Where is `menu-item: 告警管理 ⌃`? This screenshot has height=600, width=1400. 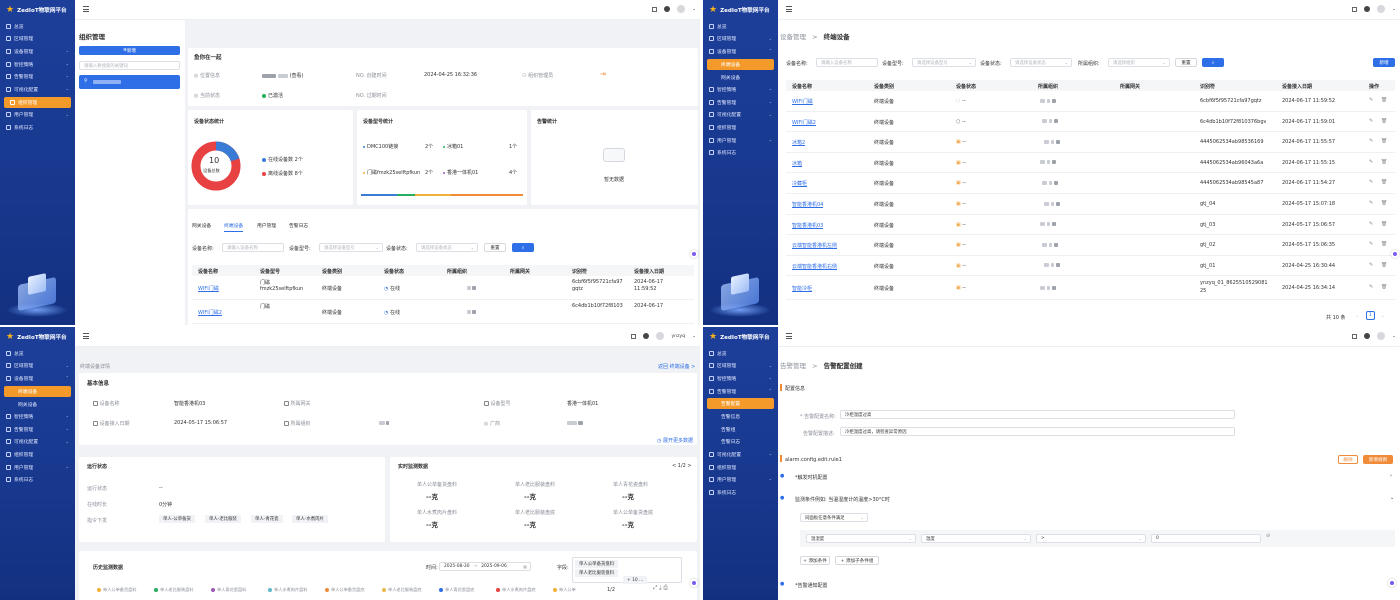
menu-item: 告警管理 ⌃ is located at coordinates (740, 391).